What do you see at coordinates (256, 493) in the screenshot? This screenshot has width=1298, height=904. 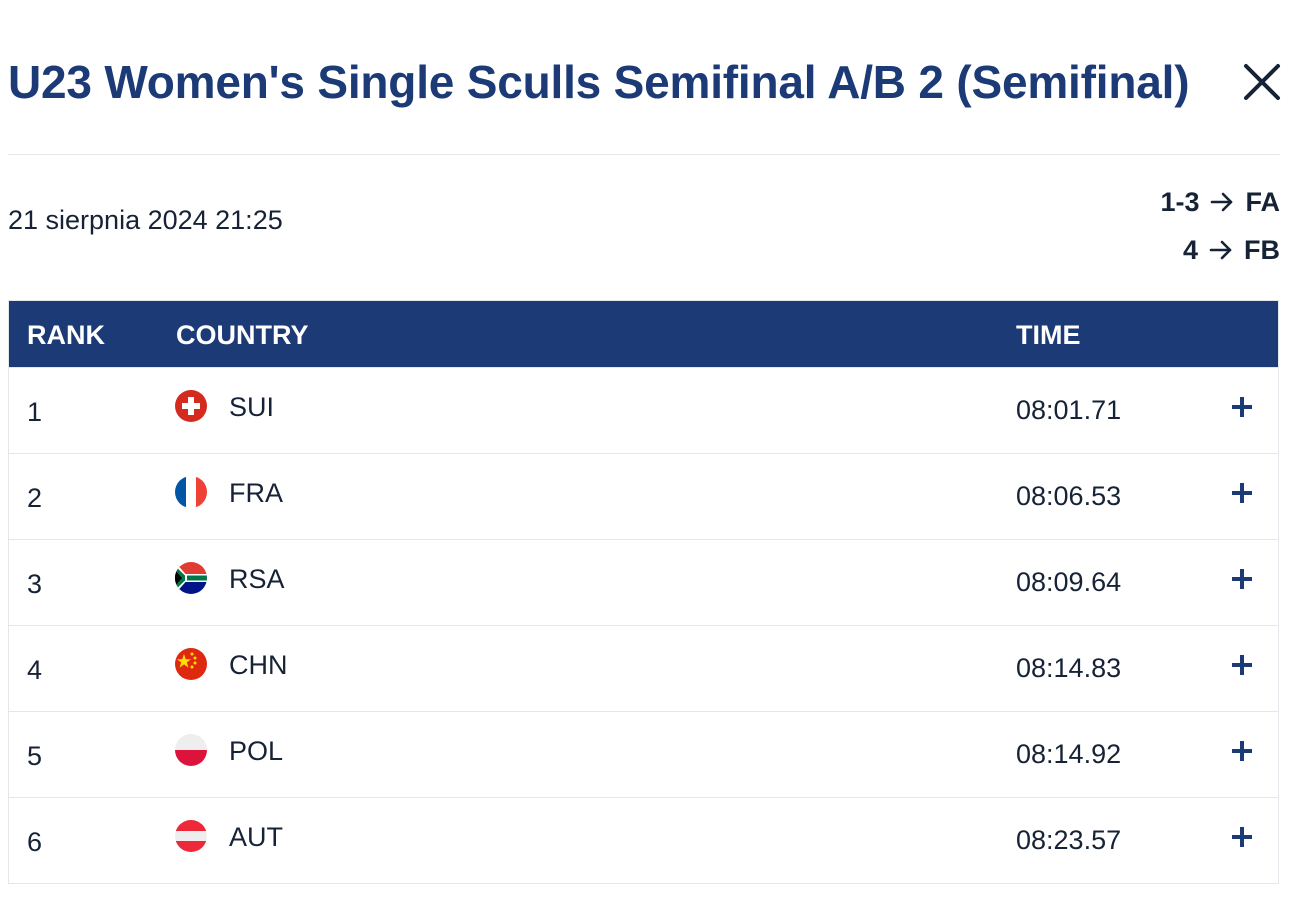 I see `country-cell: FRA` at bounding box center [256, 493].